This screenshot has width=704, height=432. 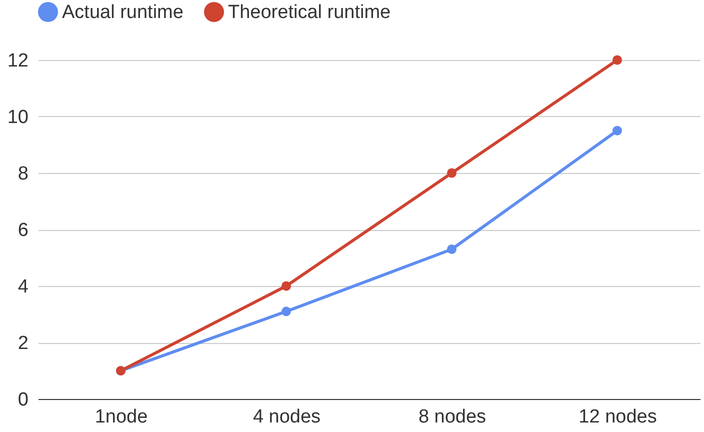 What do you see at coordinates (23, 343) in the screenshot?
I see `y-tick-label: 2` at bounding box center [23, 343].